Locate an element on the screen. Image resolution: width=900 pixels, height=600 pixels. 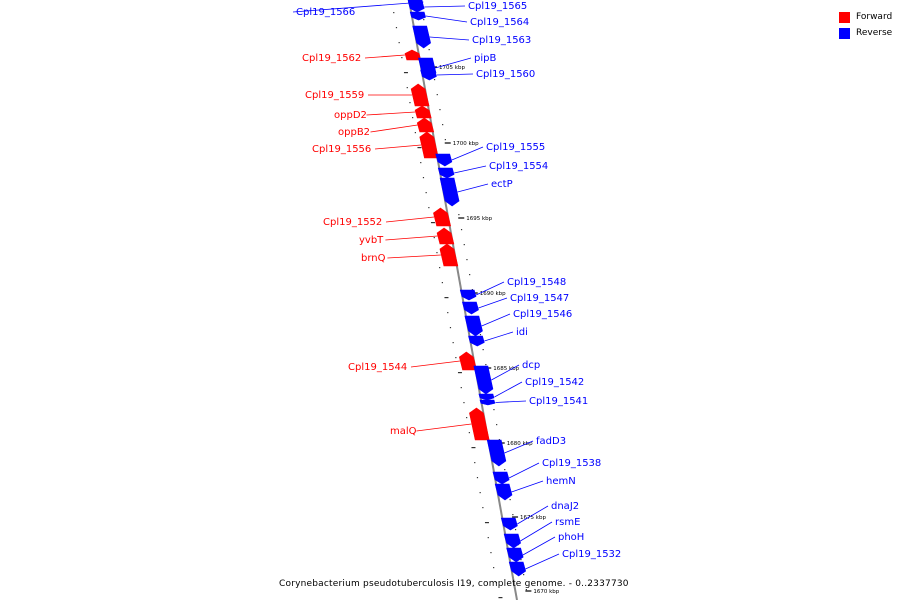
gene-label-Cpl19_1559: Cpl19_1559 is located at coordinates (334, 95).